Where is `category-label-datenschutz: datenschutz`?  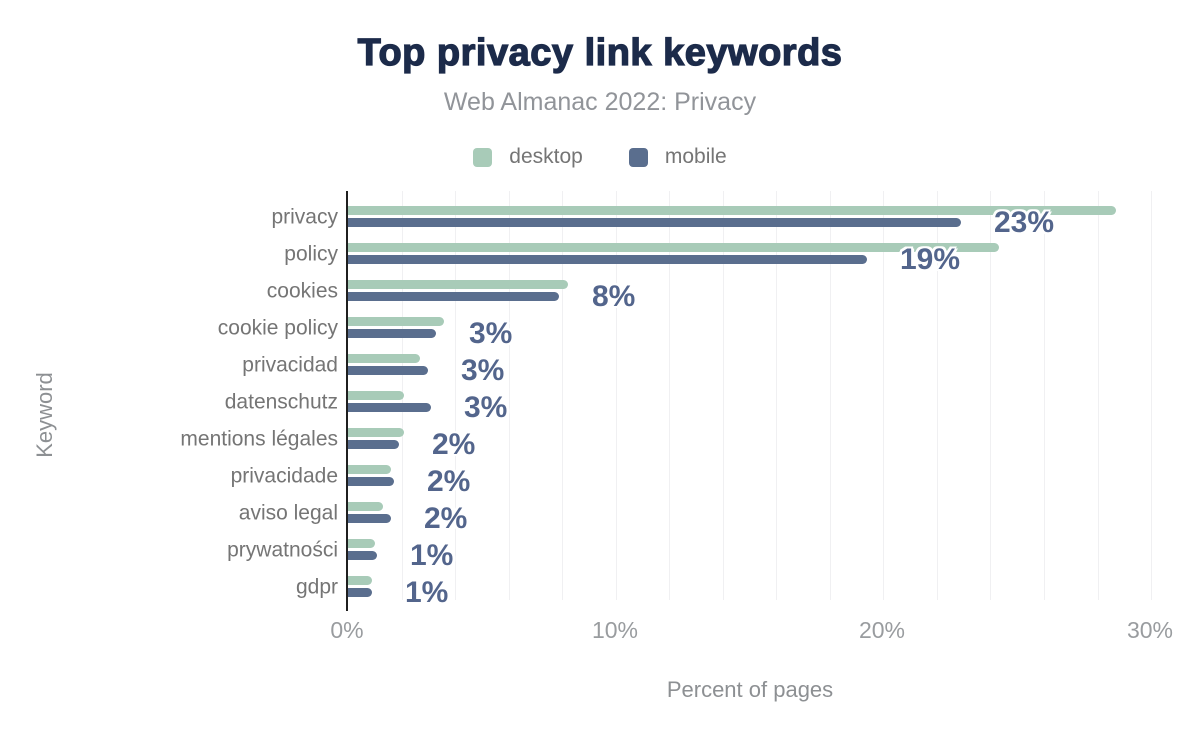 category-label-datenschutz: datenschutz is located at coordinates (281, 402).